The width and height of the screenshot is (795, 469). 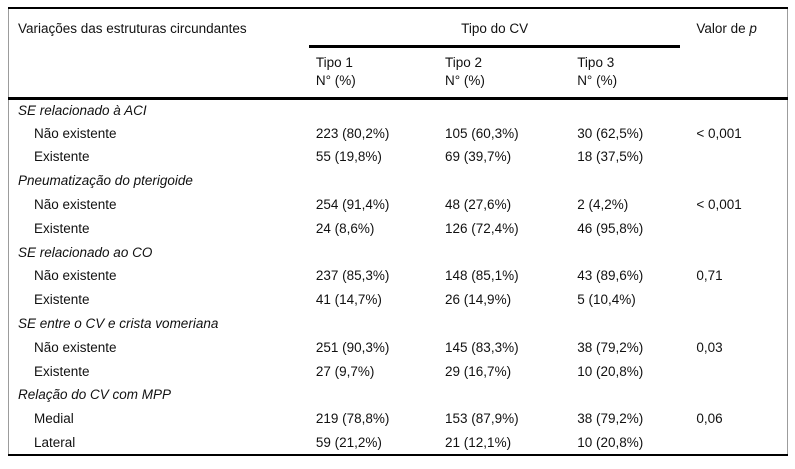 What do you see at coordinates (352, 347) in the screenshot?
I see `cell-tipo1: 251 (90,3%)` at bounding box center [352, 347].